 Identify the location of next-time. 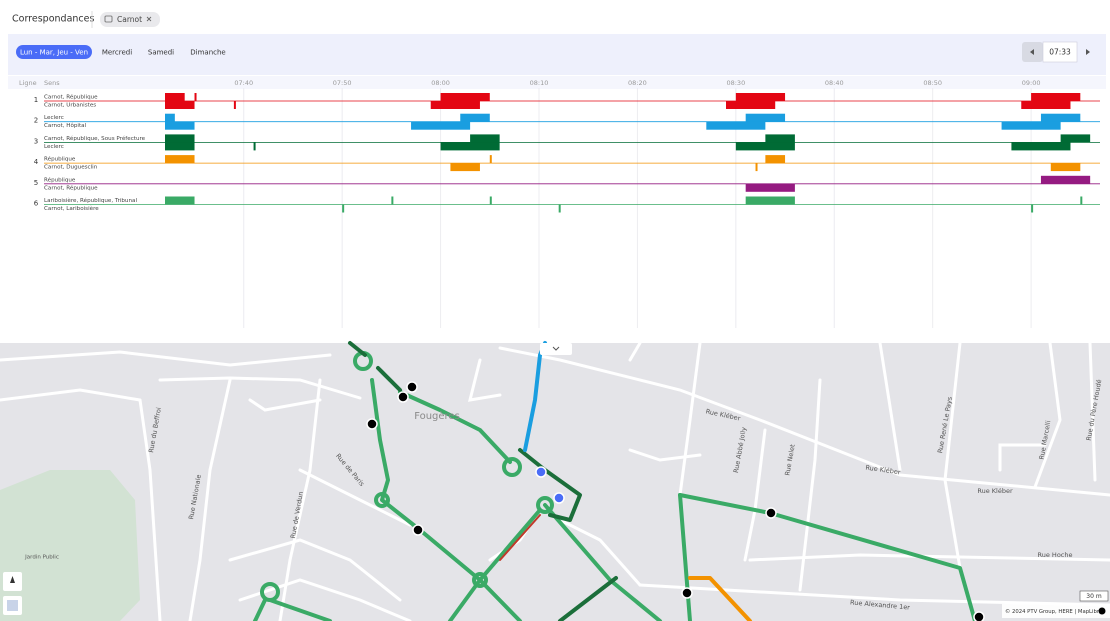
(1088, 52).